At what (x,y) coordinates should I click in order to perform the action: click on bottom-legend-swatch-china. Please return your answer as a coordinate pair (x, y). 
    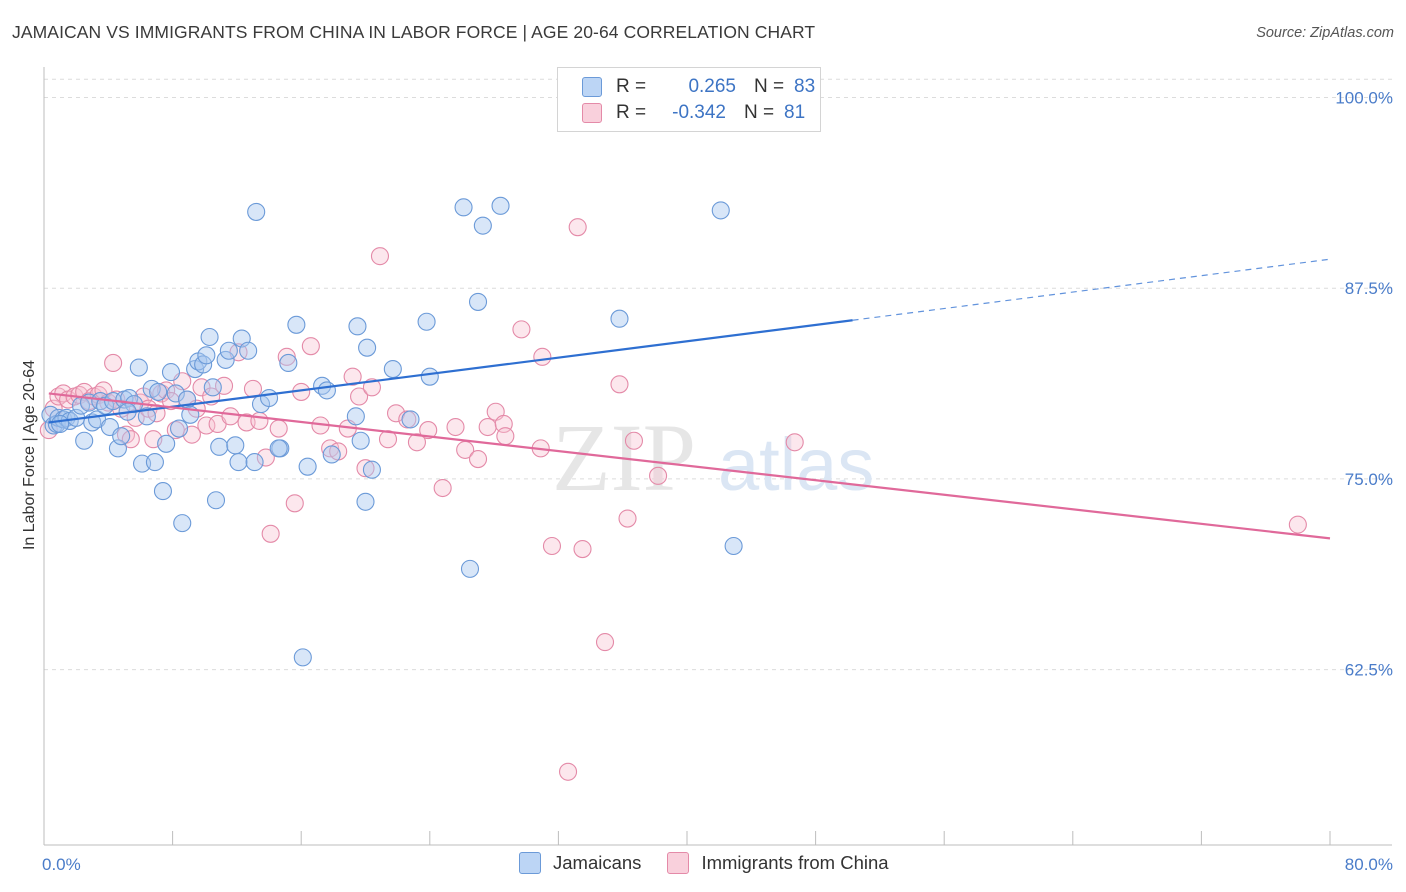
    Looking at the image, I should click on (678, 863).